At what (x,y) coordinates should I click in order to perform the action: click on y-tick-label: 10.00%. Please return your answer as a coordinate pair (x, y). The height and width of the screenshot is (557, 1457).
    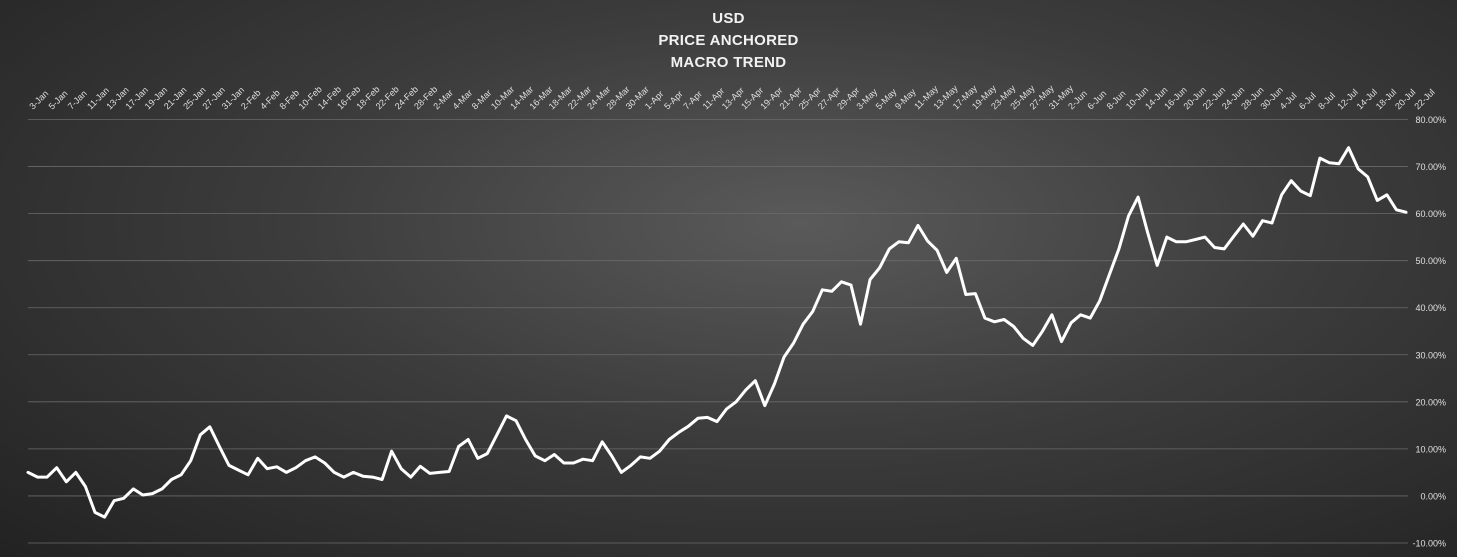
    Looking at the image, I should click on (1430, 449).